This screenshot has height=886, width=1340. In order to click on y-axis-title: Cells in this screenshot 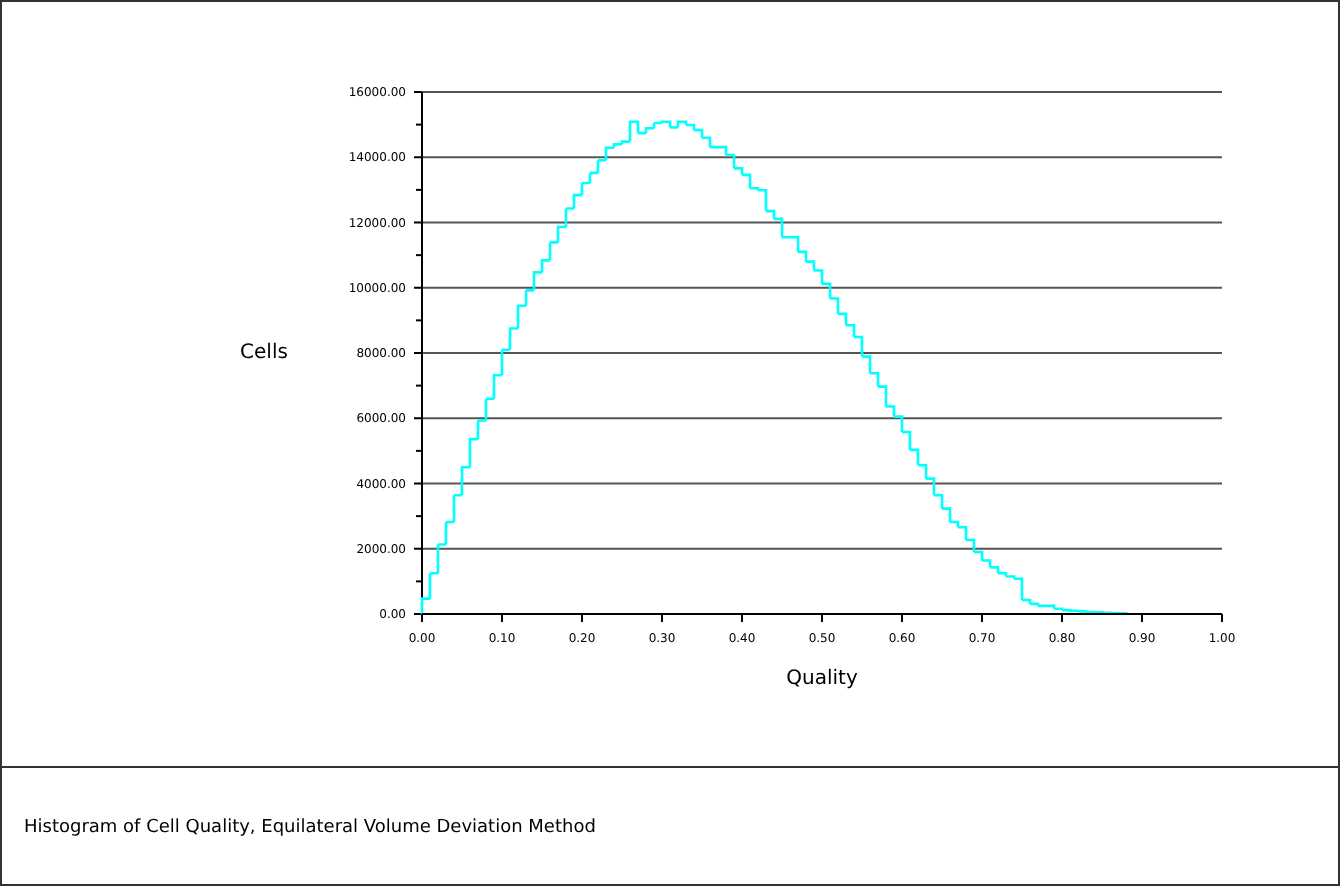, I will do `click(264, 353)`.